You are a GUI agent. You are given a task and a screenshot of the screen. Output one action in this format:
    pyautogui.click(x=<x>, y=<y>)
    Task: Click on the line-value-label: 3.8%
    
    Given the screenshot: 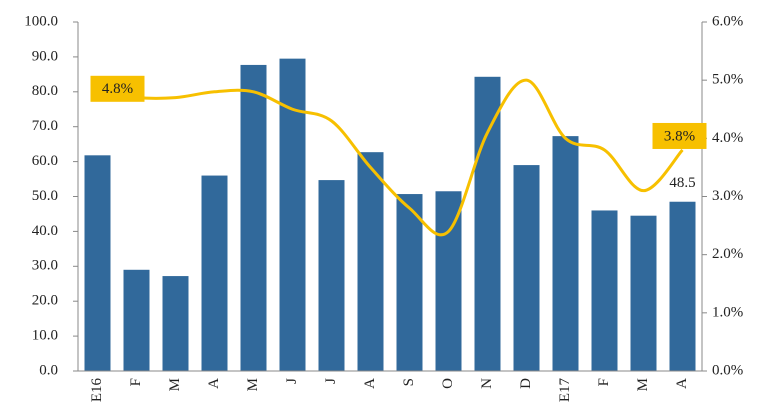 What is the action you would take?
    pyautogui.click(x=679, y=136)
    